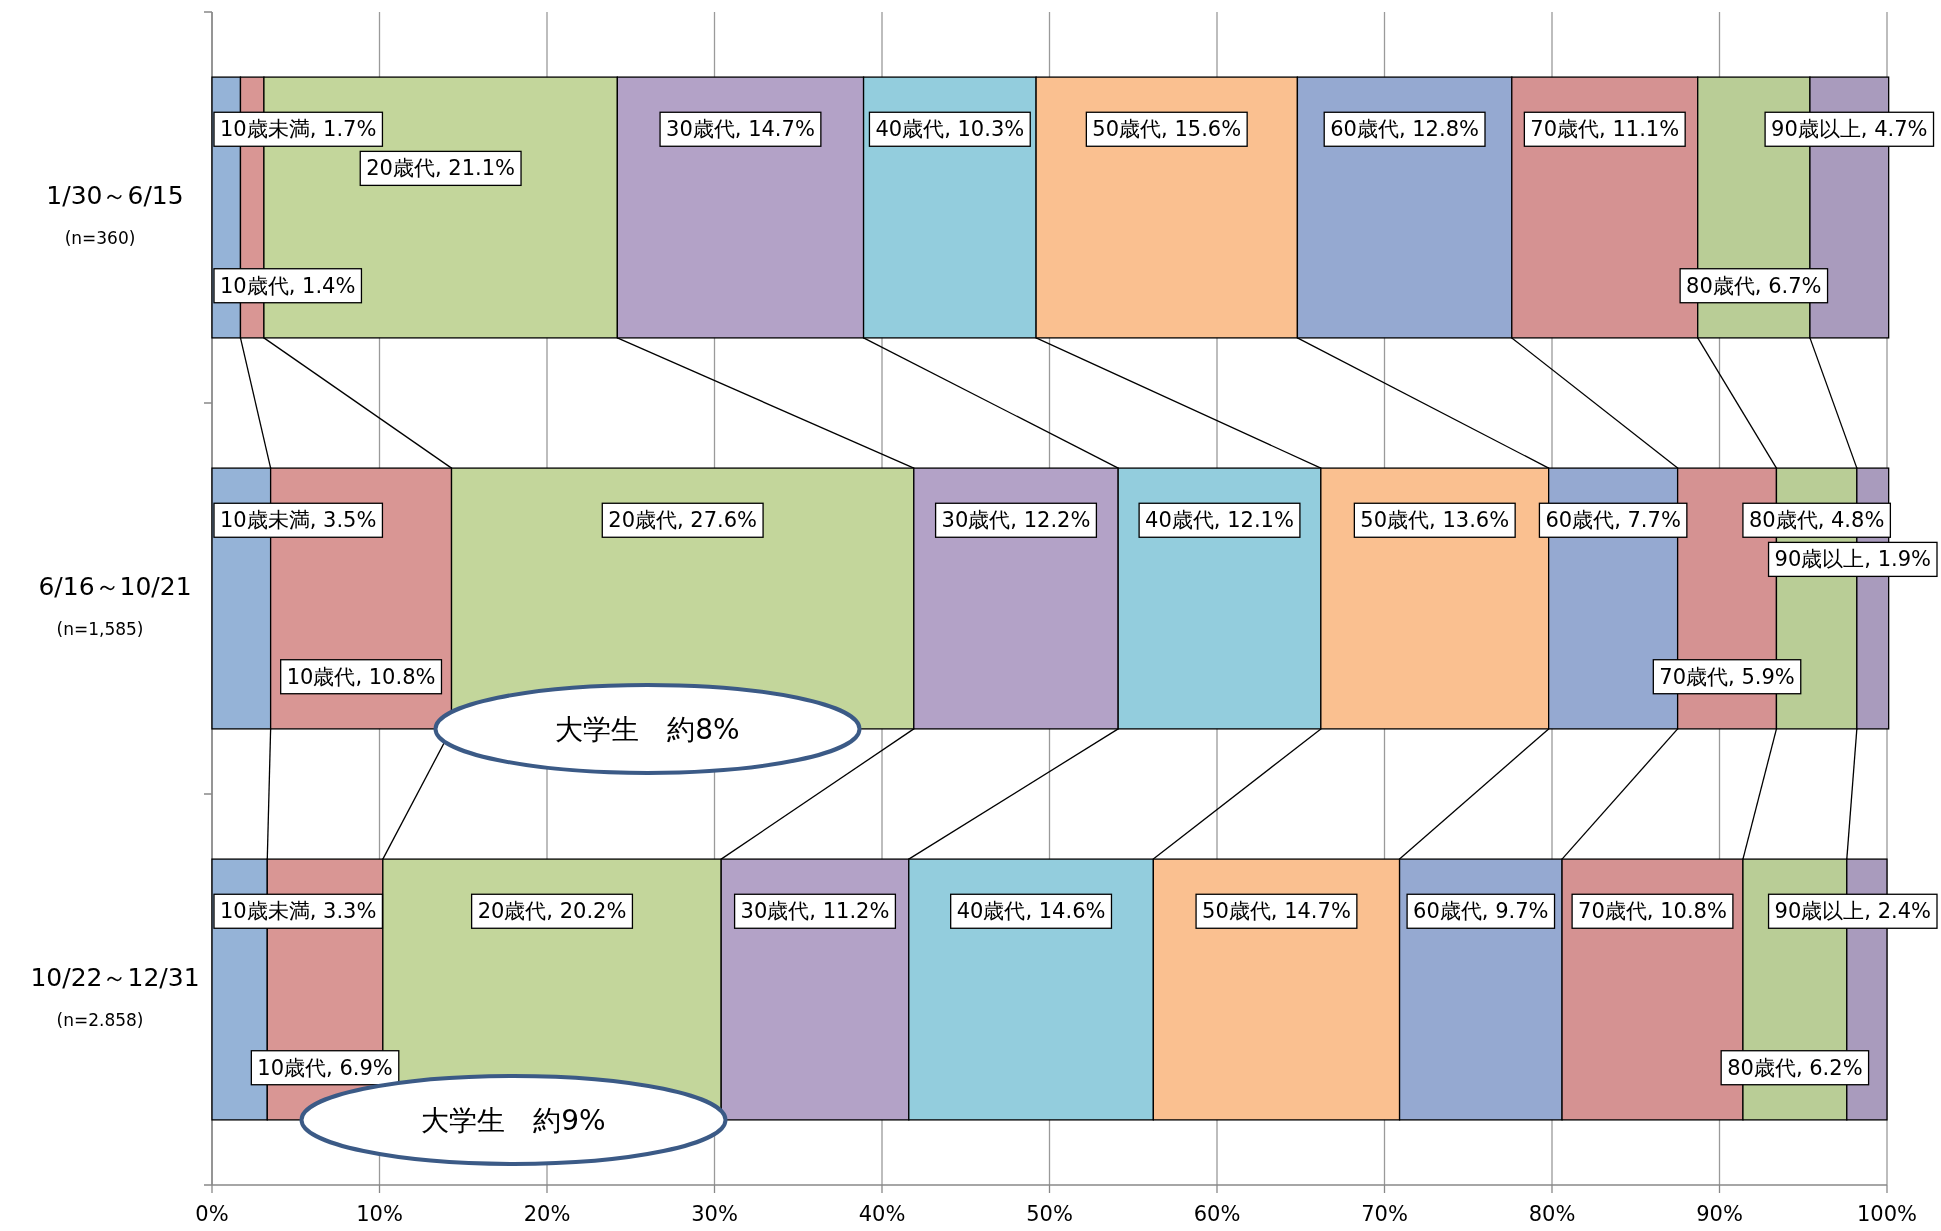  I want to click on data-label: 60歳代, 12.8%, so click(1404, 129).